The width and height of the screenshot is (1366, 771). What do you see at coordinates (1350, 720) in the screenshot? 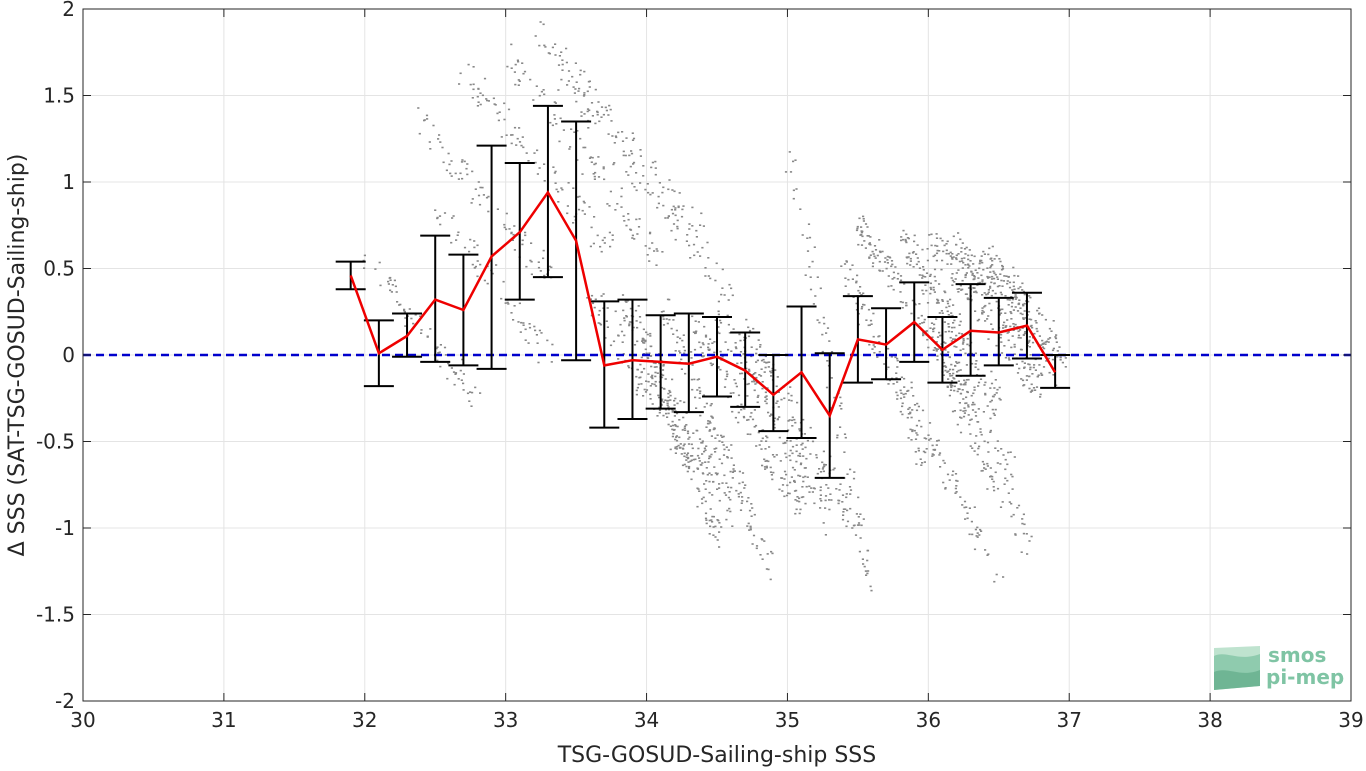
I see `x-tick-label: 39` at bounding box center [1350, 720].